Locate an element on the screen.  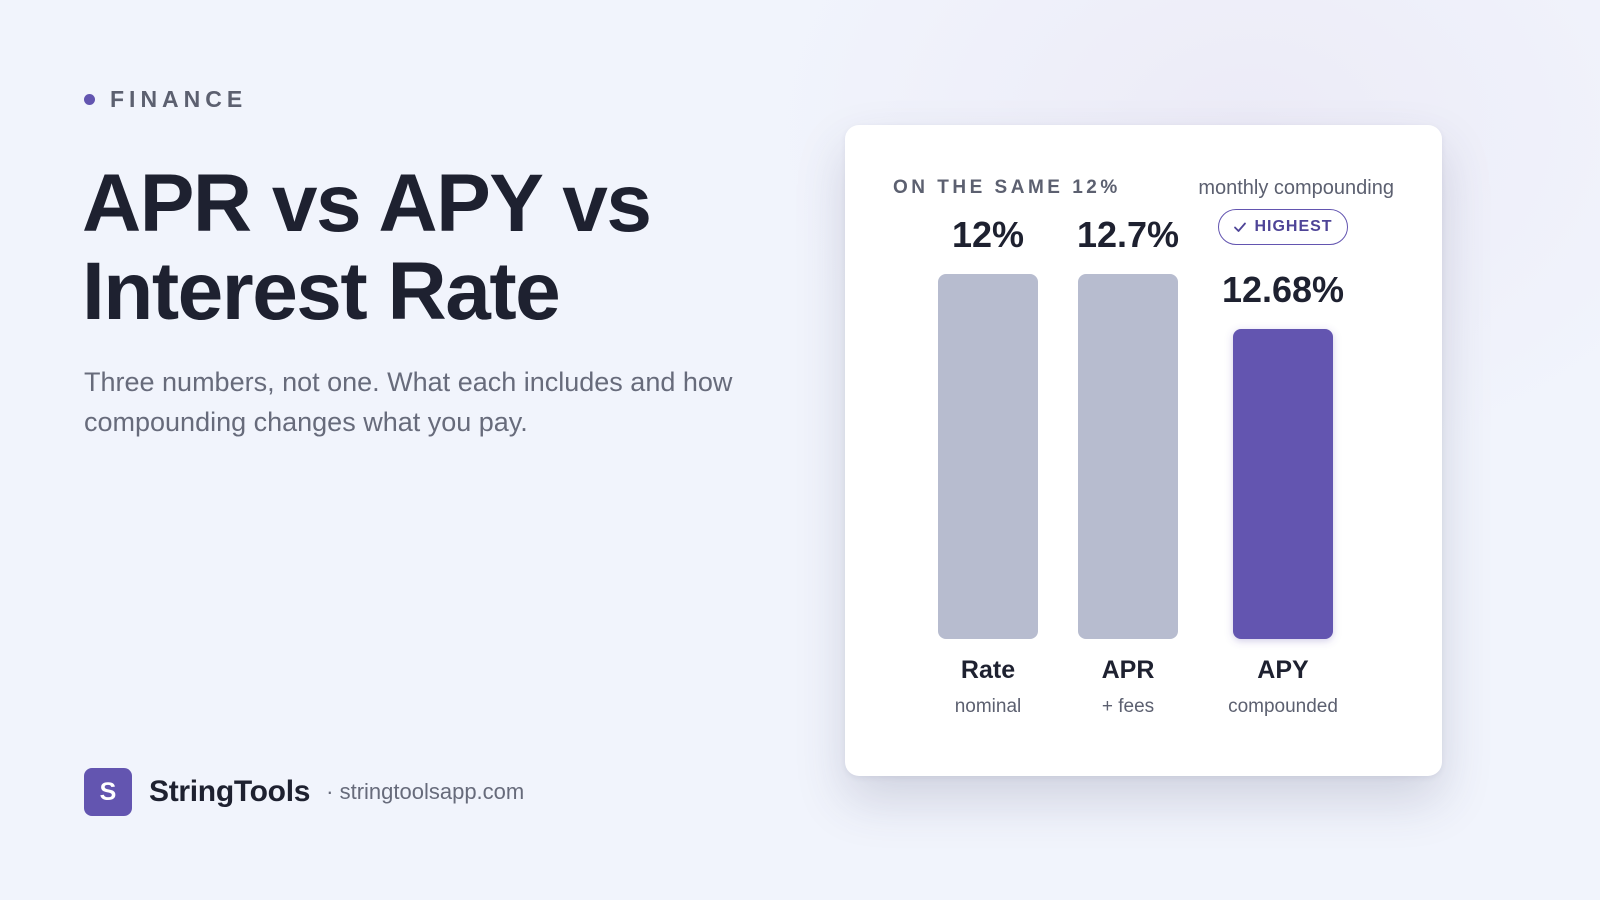
category-eyebrow: FINANCE is located at coordinates (165, 99).